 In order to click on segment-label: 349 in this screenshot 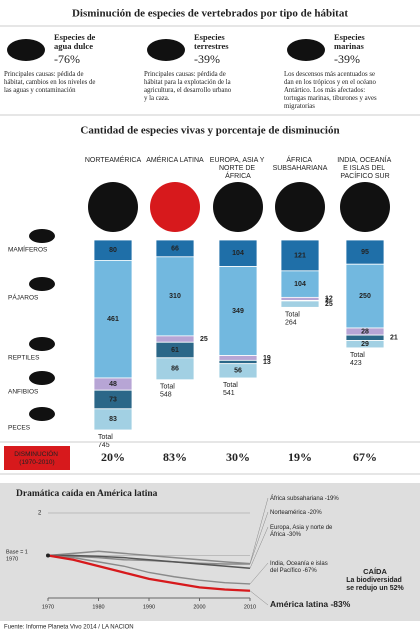, I will do `click(238, 311)`.